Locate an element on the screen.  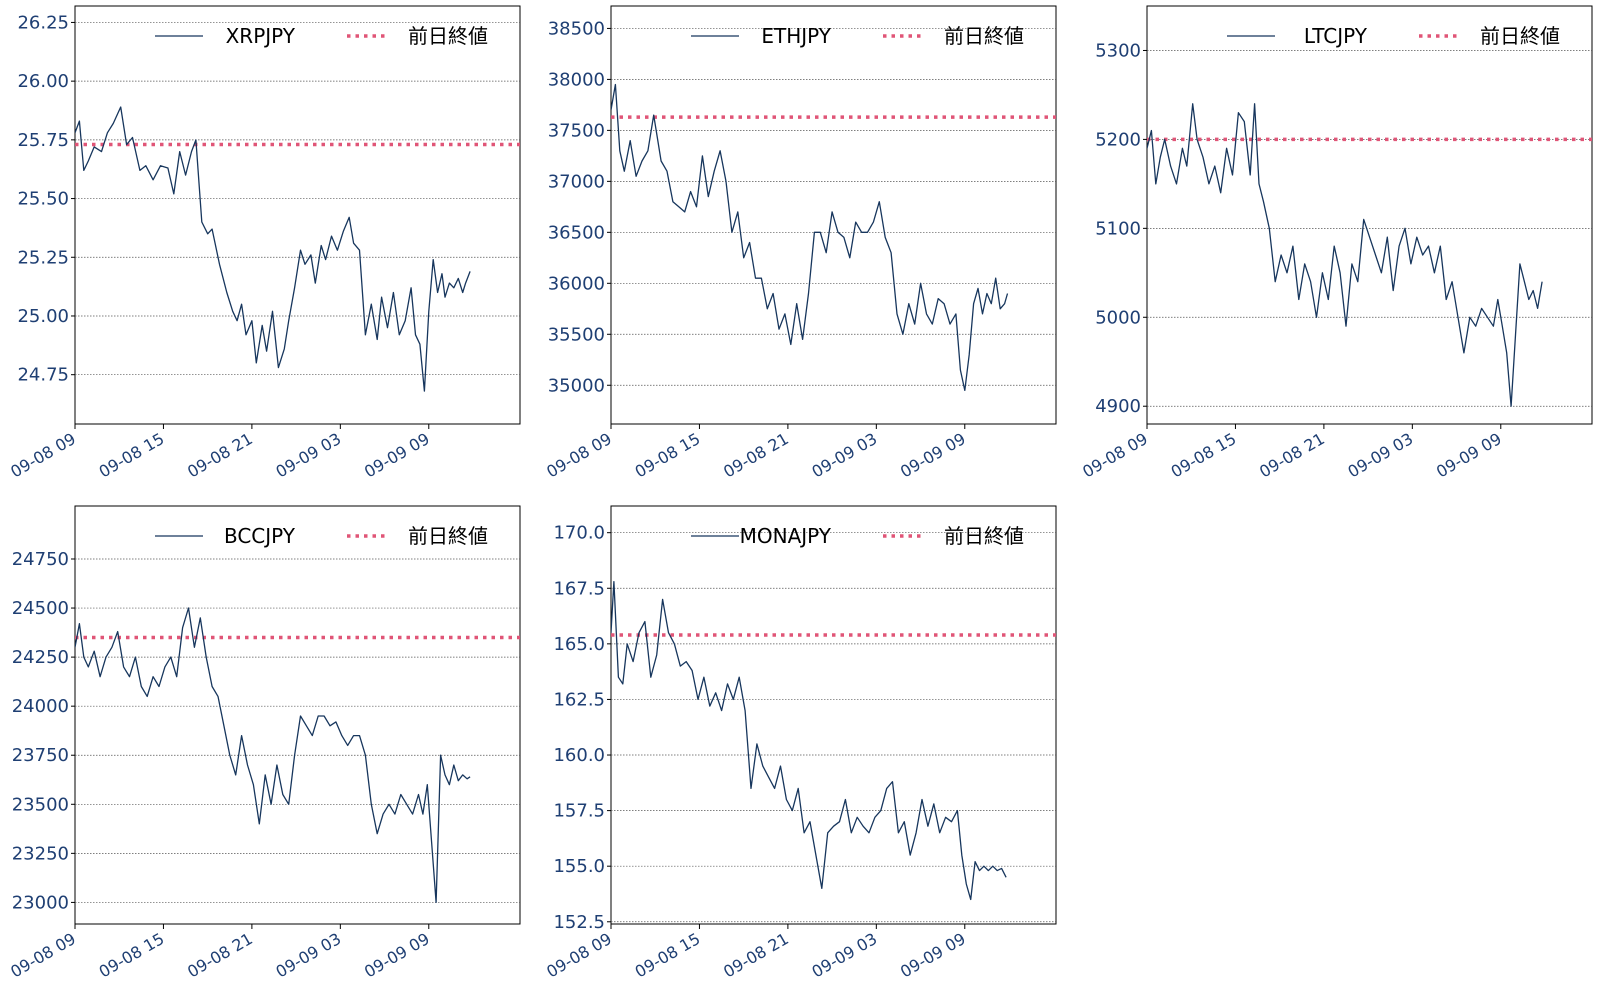
y-tick-label: 24250 is located at coordinates (40, 657).